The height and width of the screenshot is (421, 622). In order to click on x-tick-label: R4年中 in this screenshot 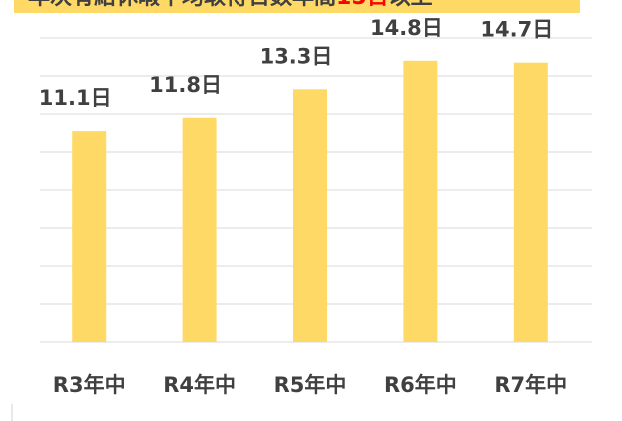, I will do `click(199, 385)`.